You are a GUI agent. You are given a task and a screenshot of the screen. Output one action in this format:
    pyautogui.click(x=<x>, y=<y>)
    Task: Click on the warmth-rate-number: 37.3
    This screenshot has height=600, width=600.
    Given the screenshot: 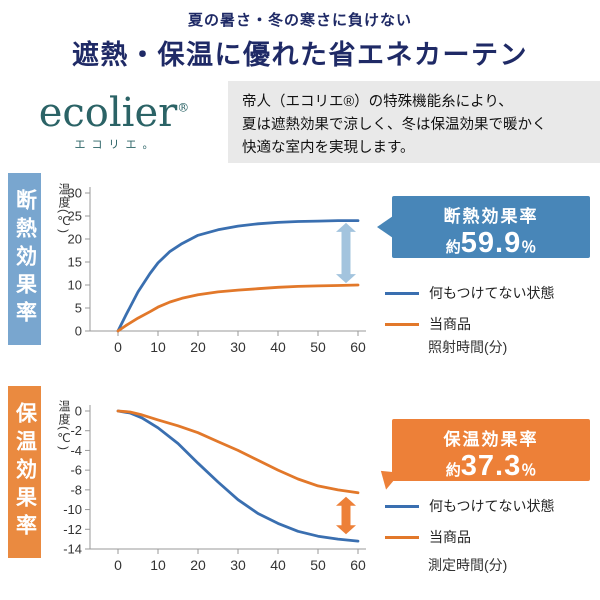 What is the action you would take?
    pyautogui.click(x=491, y=466)
    